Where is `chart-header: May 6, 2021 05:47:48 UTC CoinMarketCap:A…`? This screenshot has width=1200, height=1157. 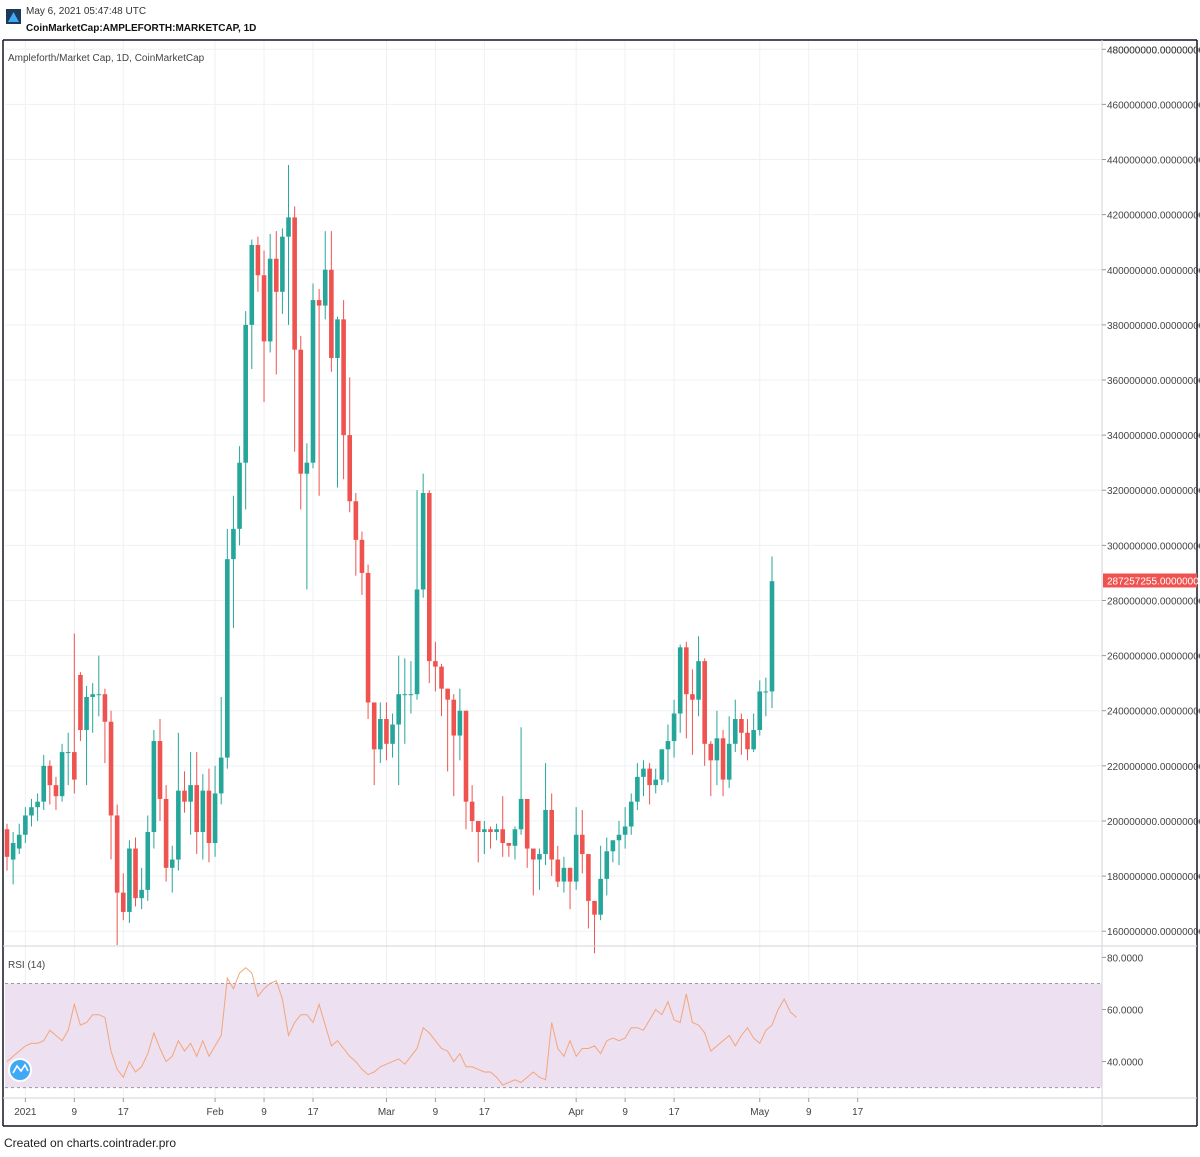 chart-header: May 6, 2021 05:47:48 UTC CoinMarketCap:A… is located at coordinates (600, 20).